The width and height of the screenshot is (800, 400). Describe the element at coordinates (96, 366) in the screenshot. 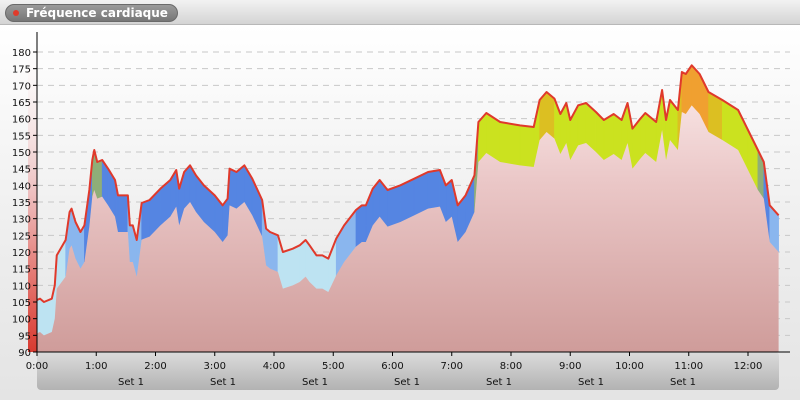

I see `x-tick-label: 1:00` at that location.